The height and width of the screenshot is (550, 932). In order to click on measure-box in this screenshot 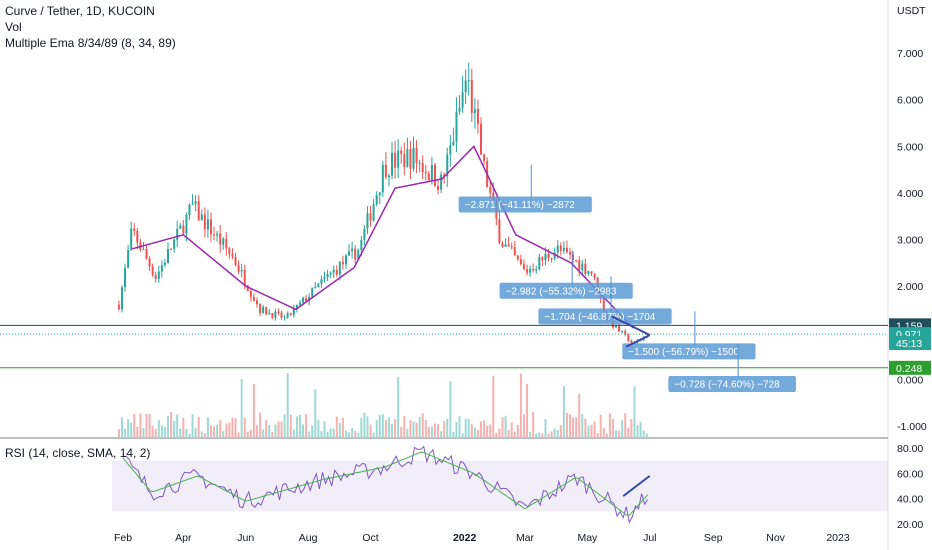, I will do `click(732, 384)`.